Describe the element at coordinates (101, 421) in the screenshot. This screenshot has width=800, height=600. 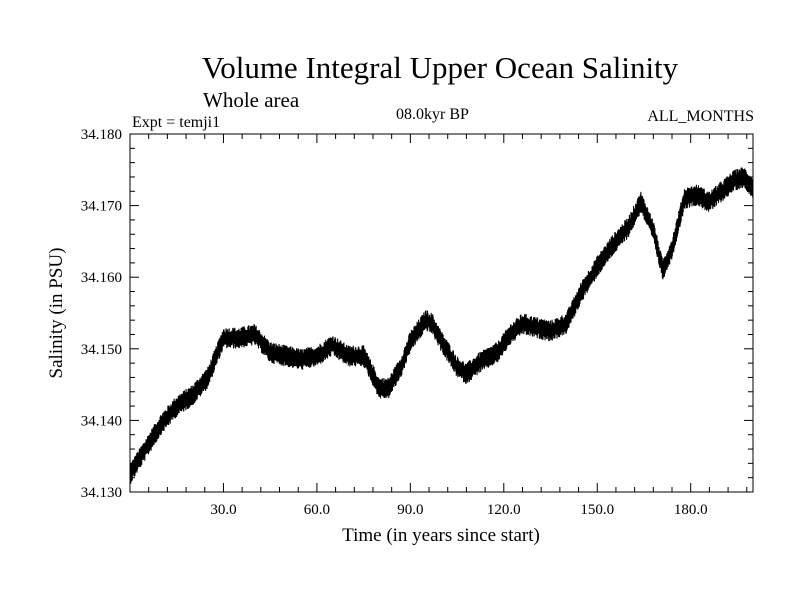
I see `y-tick-label: 34.140` at that location.